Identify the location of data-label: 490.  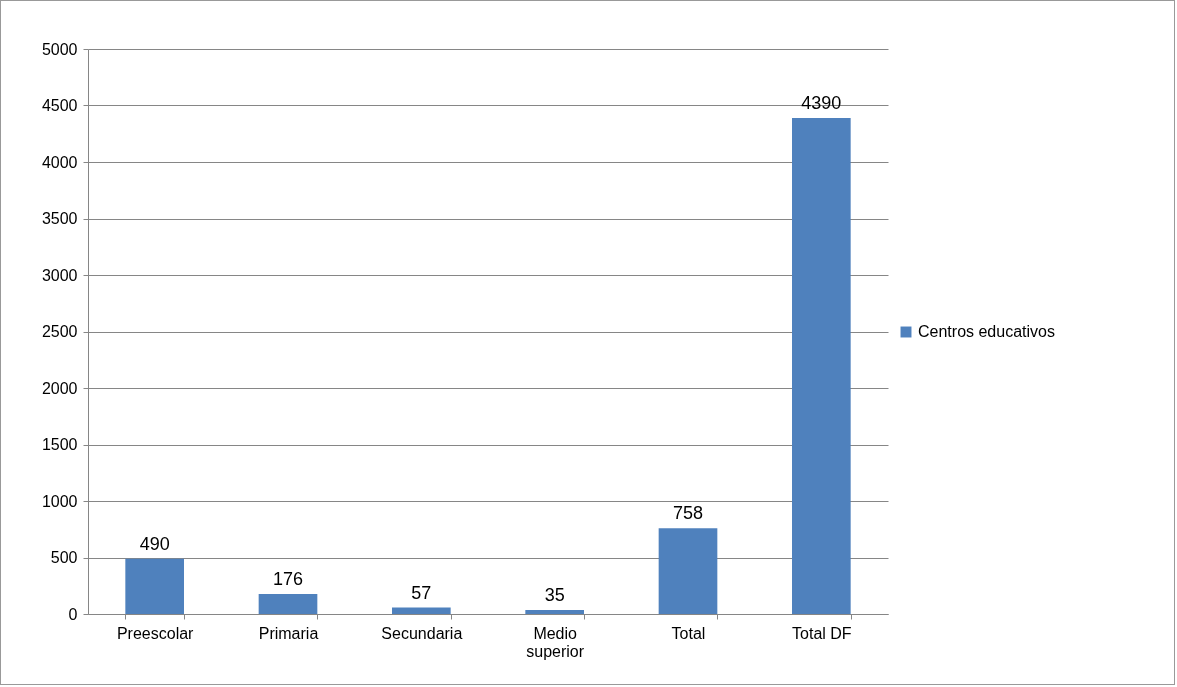
(154, 543).